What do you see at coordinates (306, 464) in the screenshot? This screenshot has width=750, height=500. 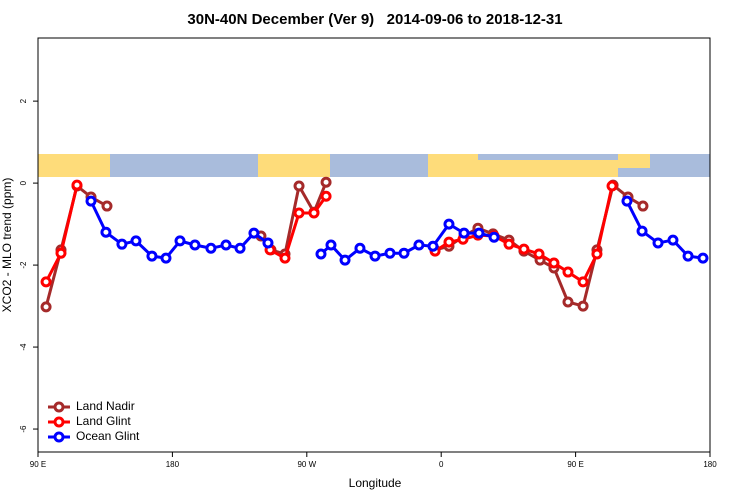 I see `x-tick-label: 90 W` at bounding box center [306, 464].